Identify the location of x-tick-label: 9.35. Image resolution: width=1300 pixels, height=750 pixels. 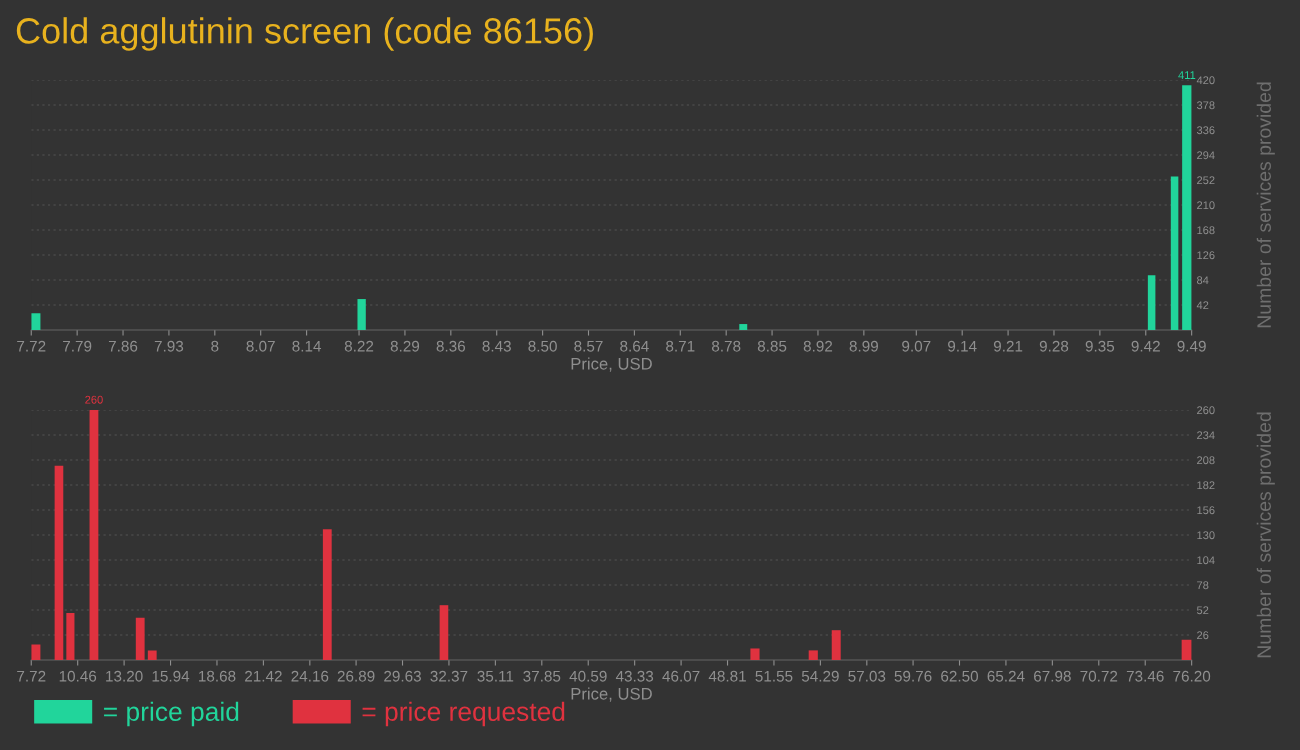
(1100, 346).